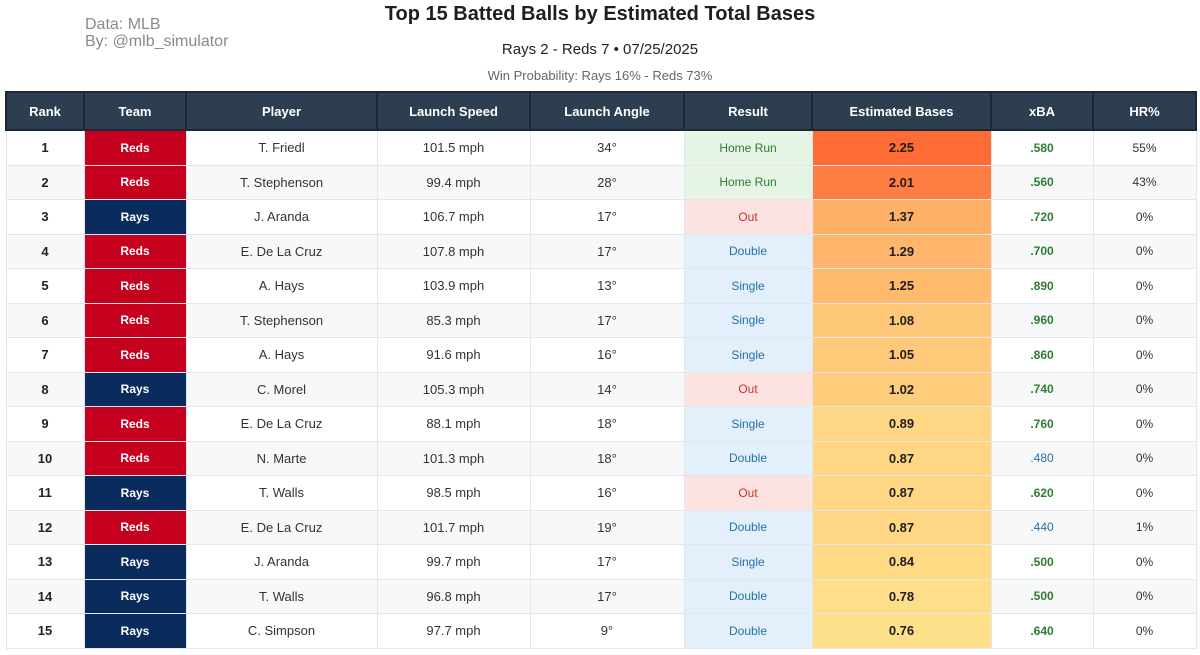 Image resolution: width=1200 pixels, height=655 pixels. I want to click on header-hr-pct: HR%, so click(1144, 111).